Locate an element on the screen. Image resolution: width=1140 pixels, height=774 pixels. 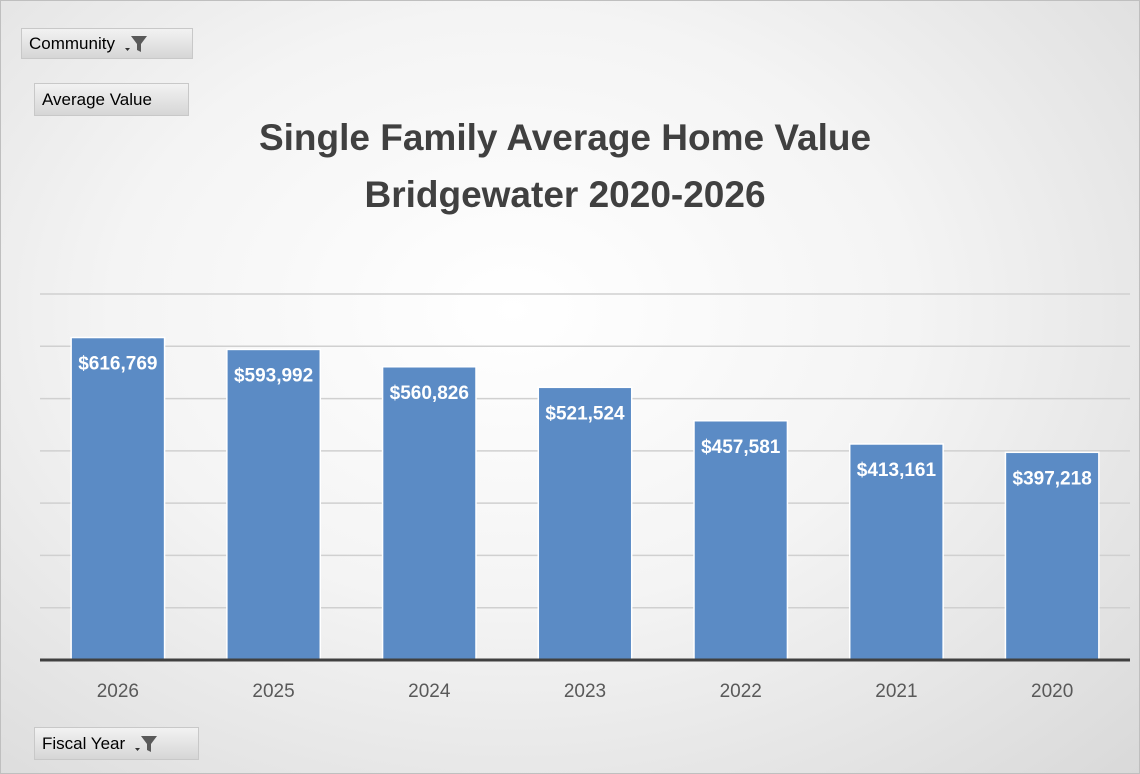
button-label: Average Value is located at coordinates (97, 99).